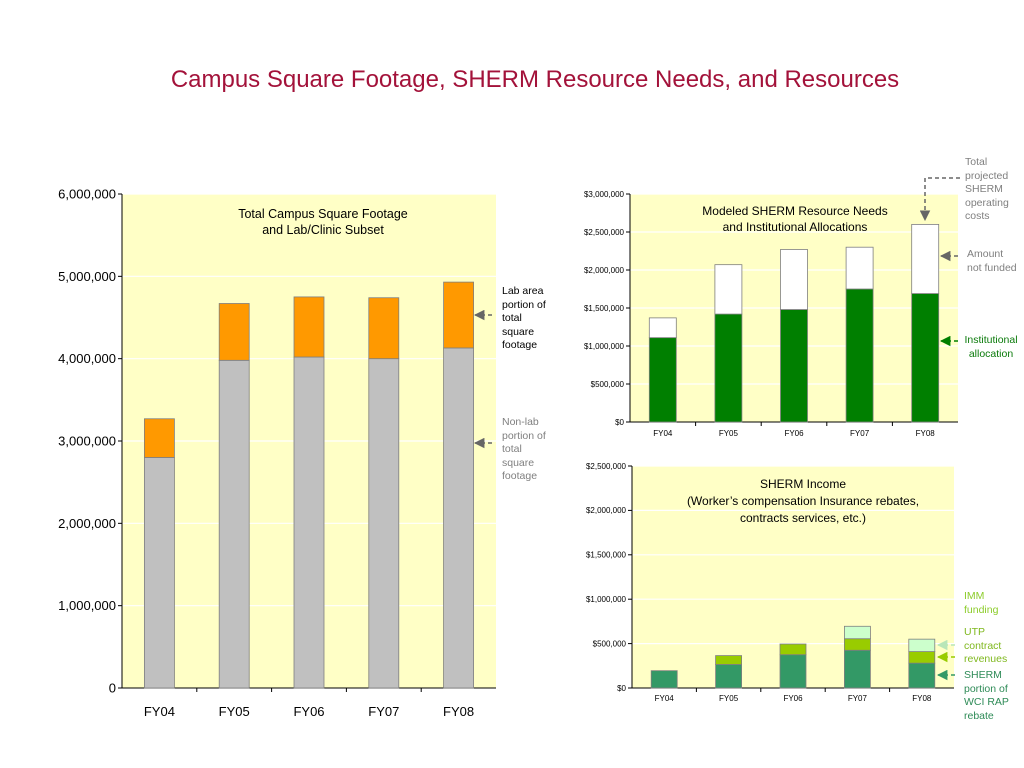  Describe the element at coordinates (604, 232) in the screenshot. I see `resource-needs-ytick-label: $2,500,000` at that location.